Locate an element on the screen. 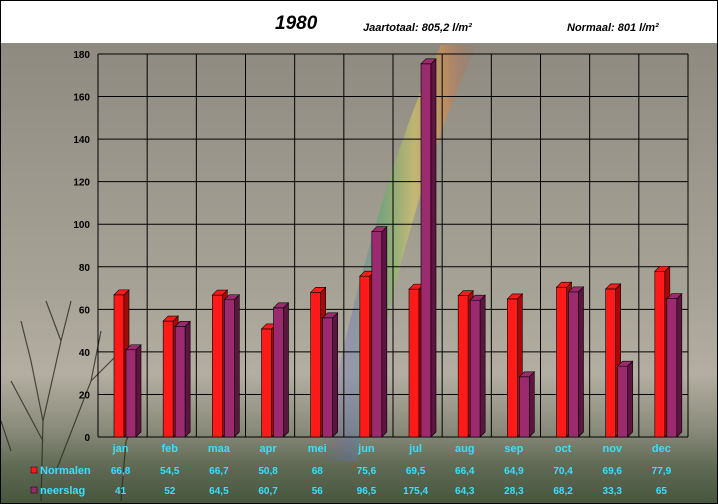  y-axis: 0 20 40 60 80 100 120 140 160 180 is located at coordinates (81, 247).